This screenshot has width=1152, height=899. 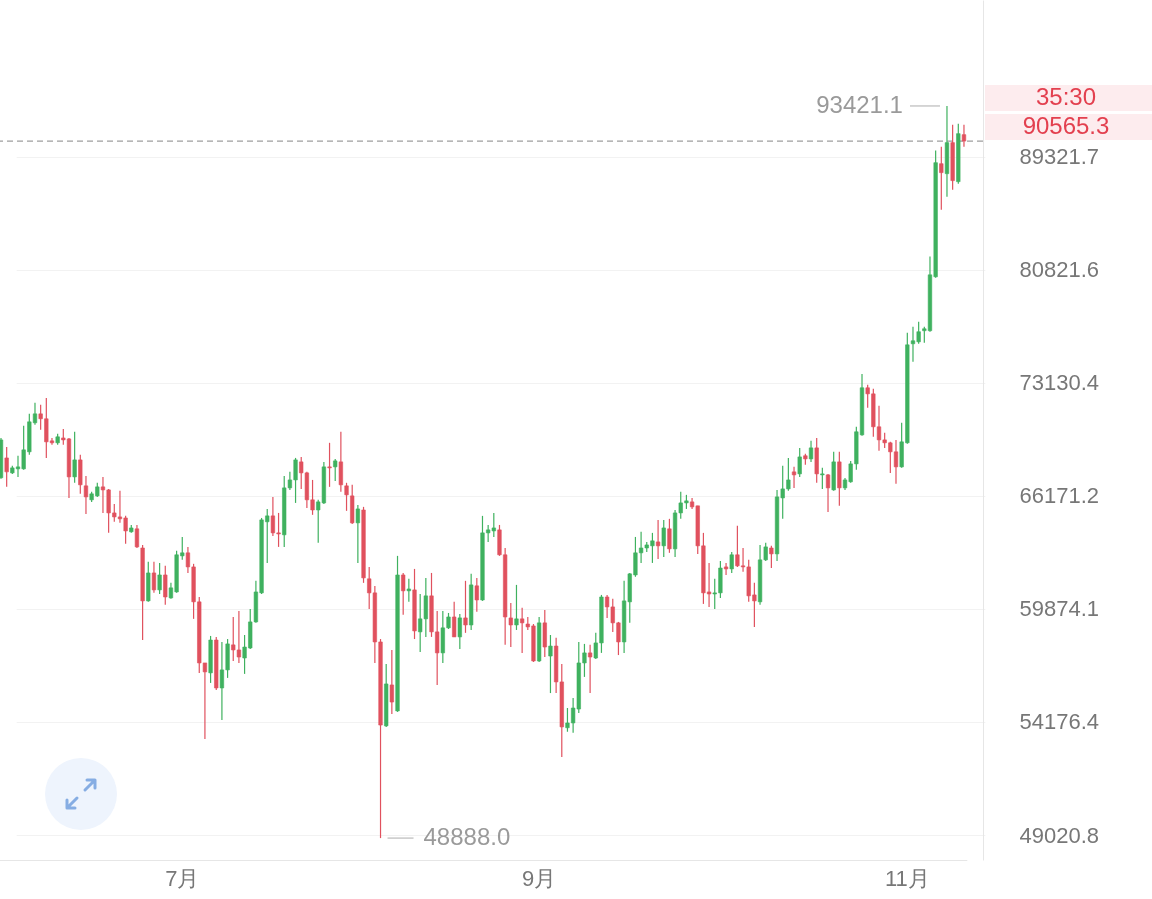 What do you see at coordinates (1059, 722) in the screenshot?
I see `y-tick-label: 54176.4` at bounding box center [1059, 722].